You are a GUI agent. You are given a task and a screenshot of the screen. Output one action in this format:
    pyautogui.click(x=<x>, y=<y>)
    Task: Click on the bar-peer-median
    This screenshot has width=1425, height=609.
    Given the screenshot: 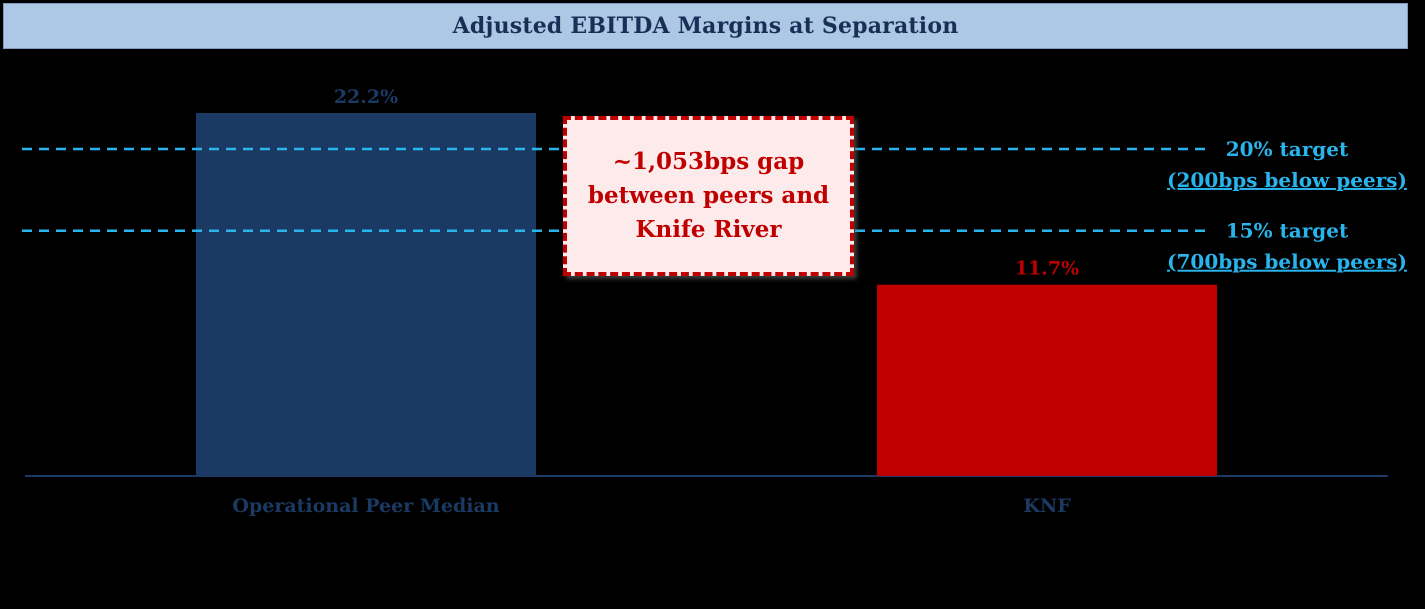 What is the action you would take?
    pyautogui.click(x=366, y=294)
    